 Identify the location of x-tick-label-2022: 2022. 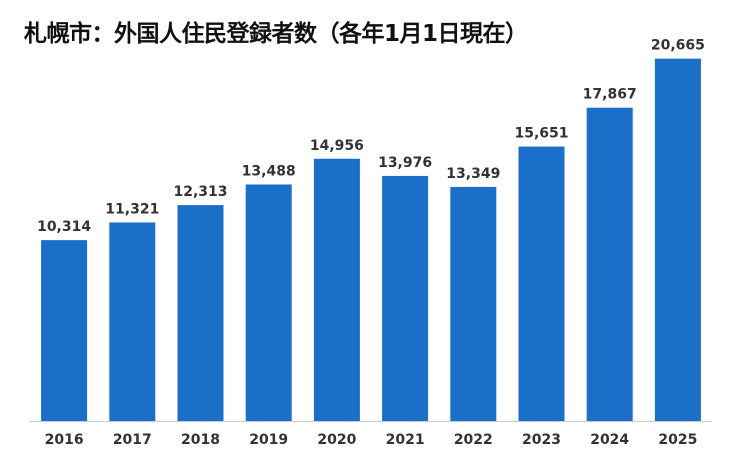
(473, 440).